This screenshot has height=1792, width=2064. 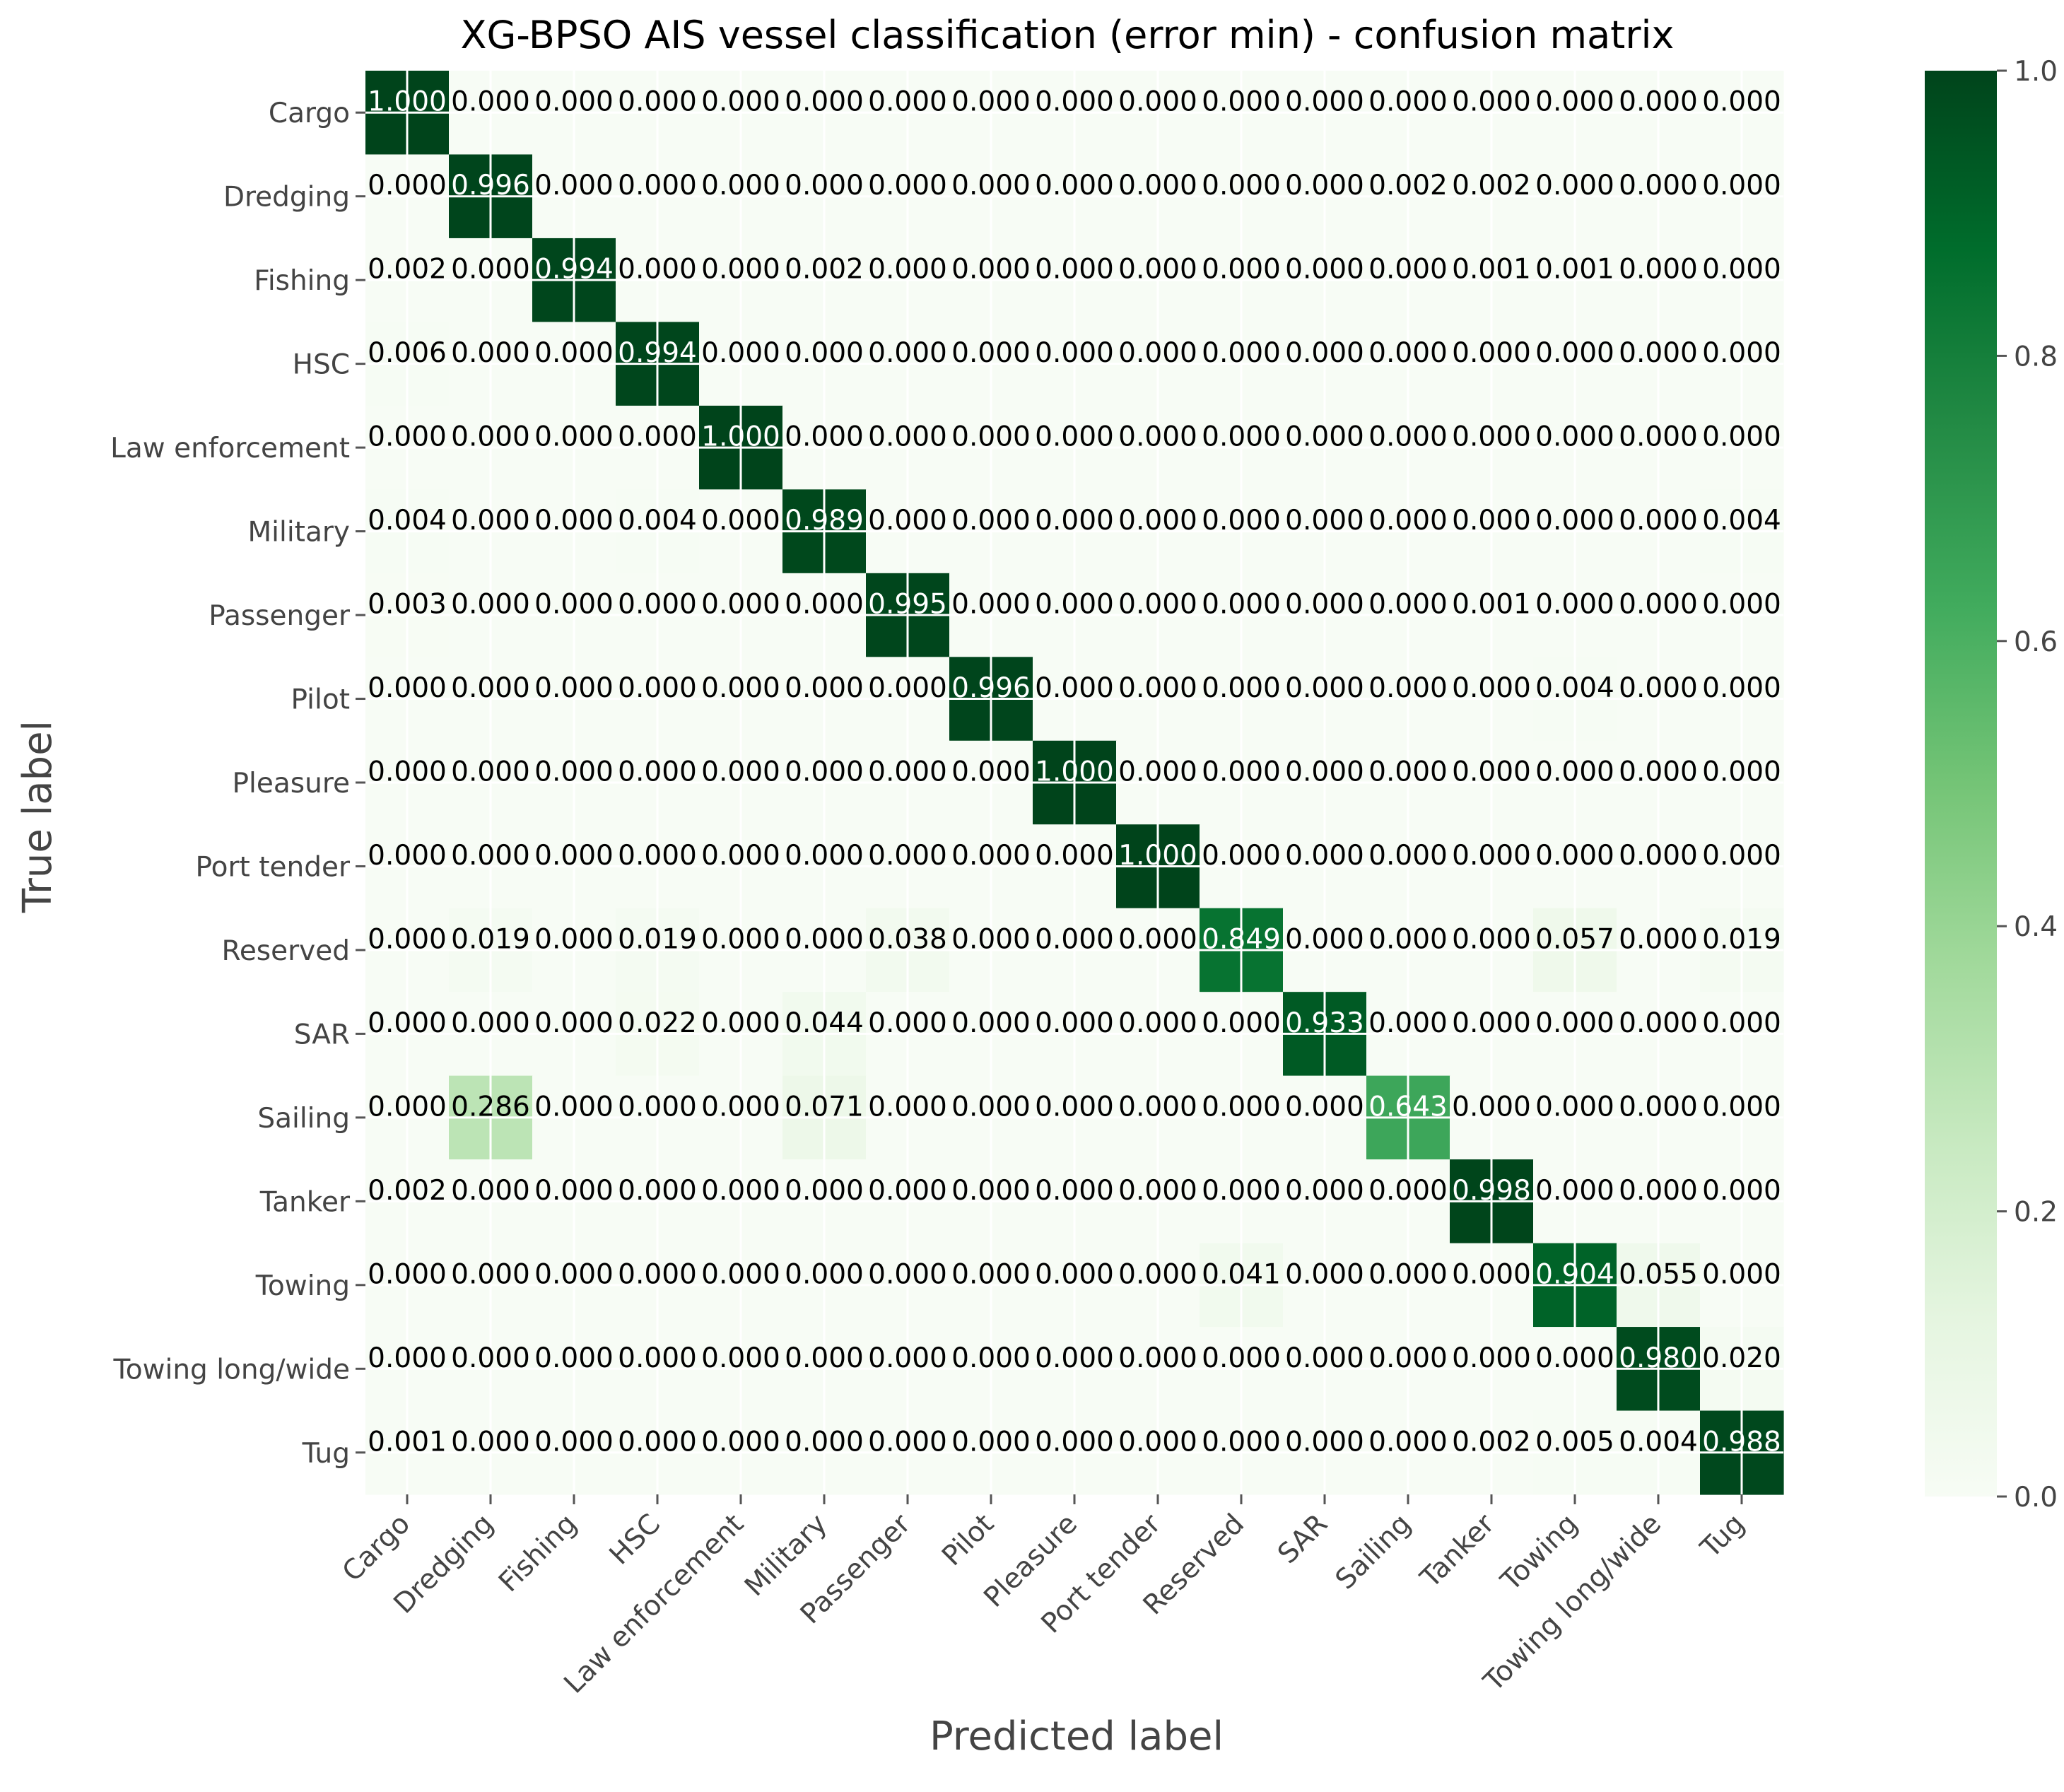 I want to click on y-tick-label: Passenger, so click(x=280, y=616).